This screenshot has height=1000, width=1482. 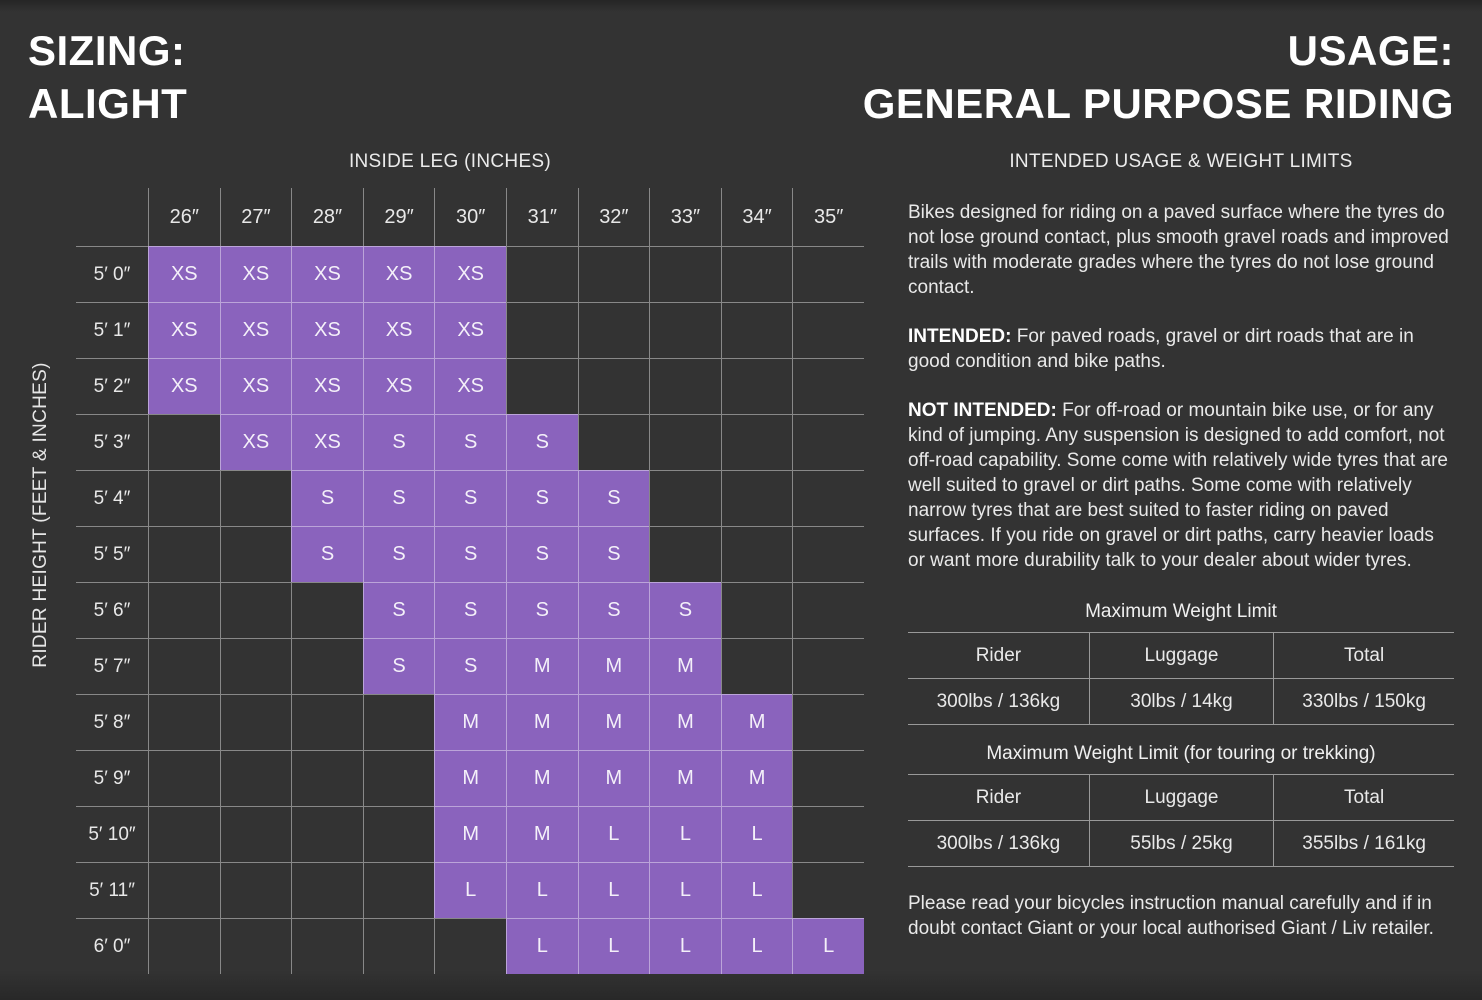 I want to click on rider-height-row-label: 5′ 11″, so click(x=112, y=890).